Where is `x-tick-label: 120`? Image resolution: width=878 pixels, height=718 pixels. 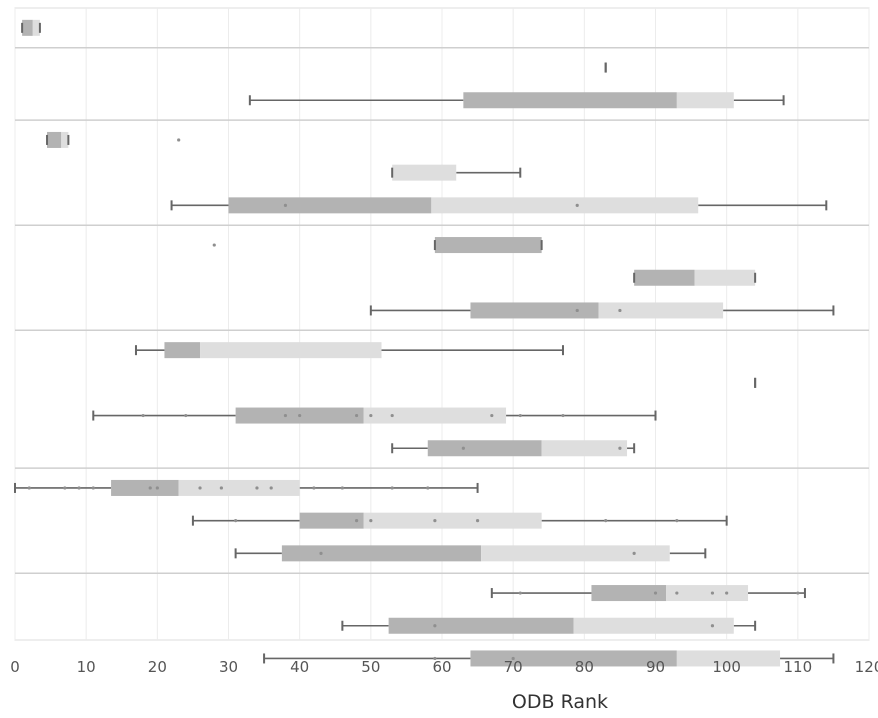
x-tick-label: 120 is located at coordinates (866, 667).